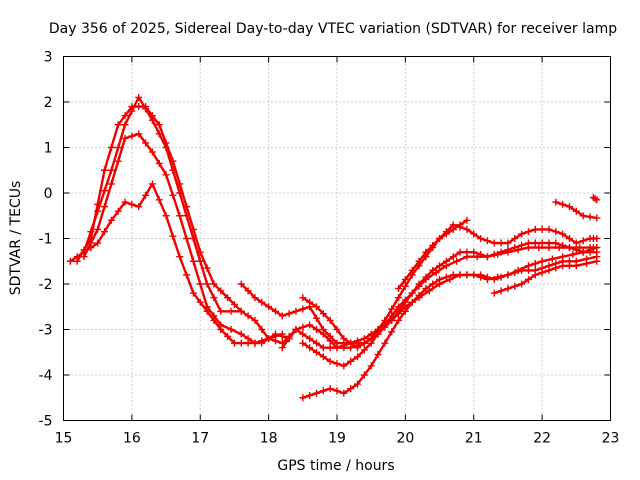 This screenshot has height=480, width=640. What do you see at coordinates (132, 439) in the screenshot?
I see `x-tick-label: 16` at bounding box center [132, 439].